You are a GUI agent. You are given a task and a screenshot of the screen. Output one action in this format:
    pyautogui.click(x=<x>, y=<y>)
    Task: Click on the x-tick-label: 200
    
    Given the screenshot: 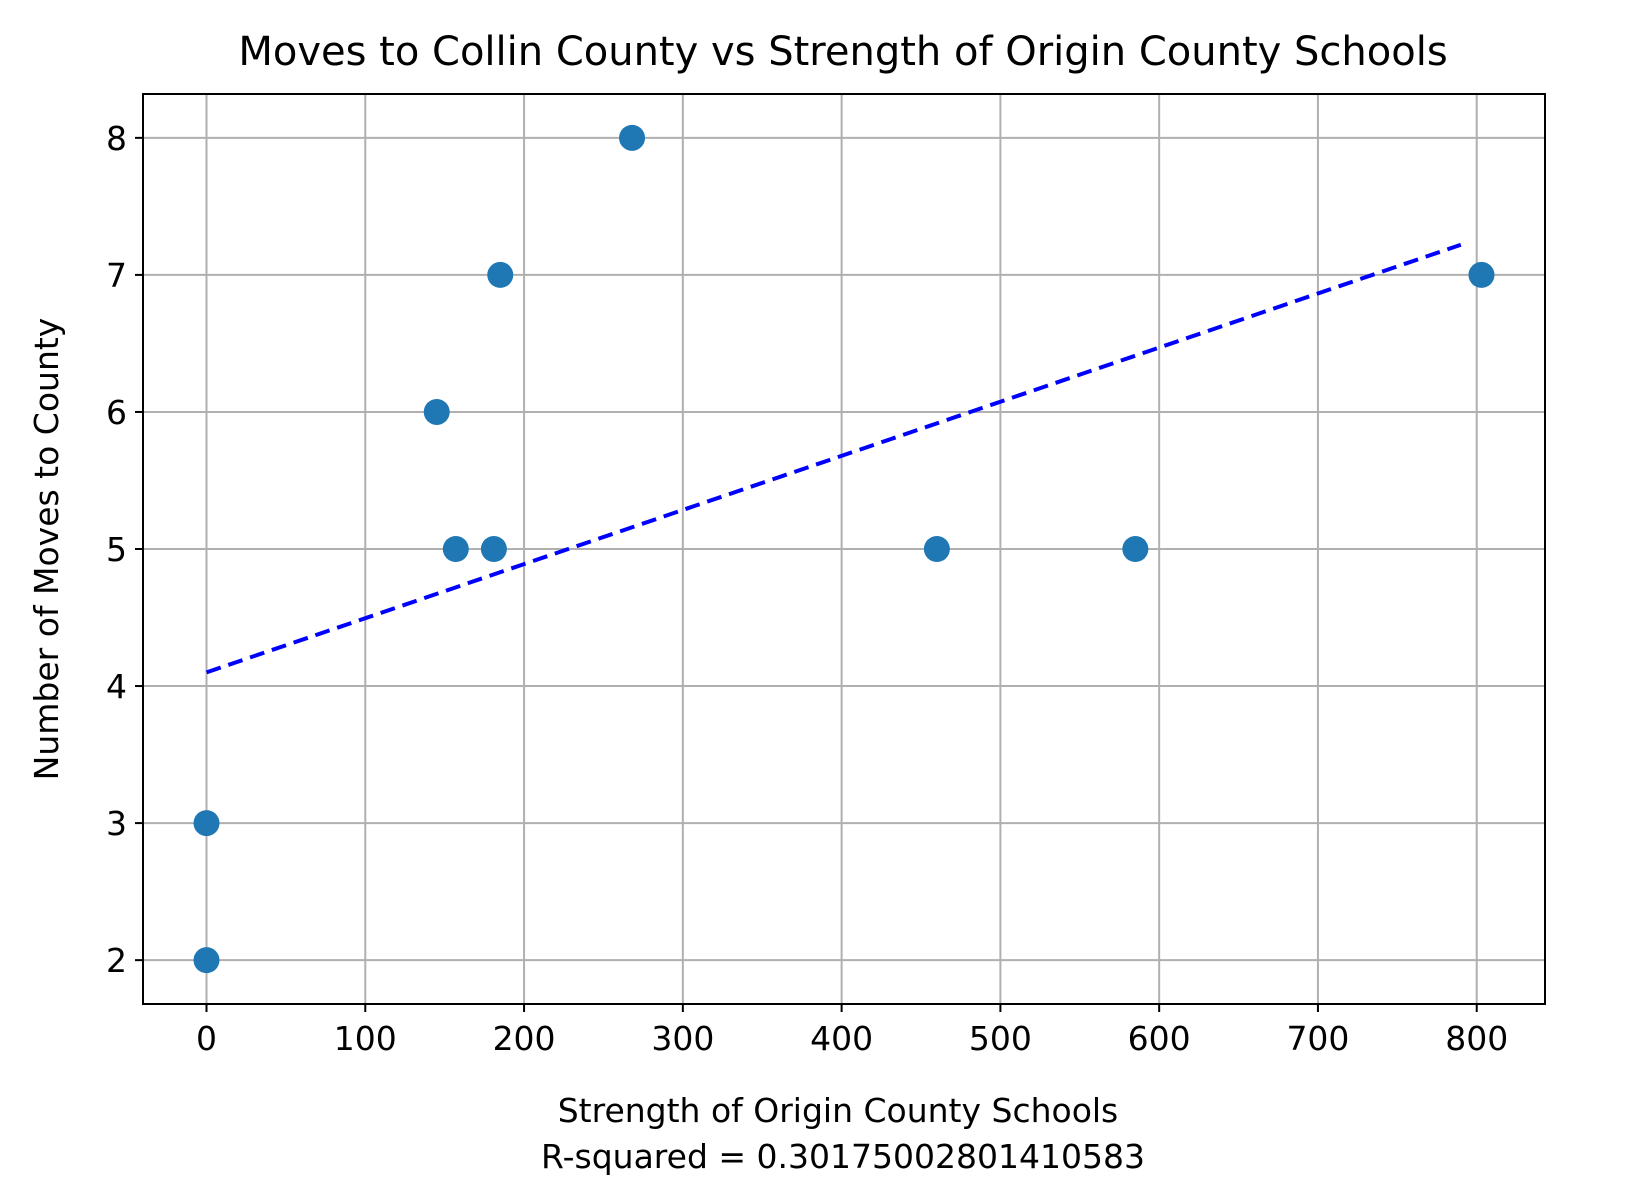 What is the action you would take?
    pyautogui.click(x=524, y=1038)
    